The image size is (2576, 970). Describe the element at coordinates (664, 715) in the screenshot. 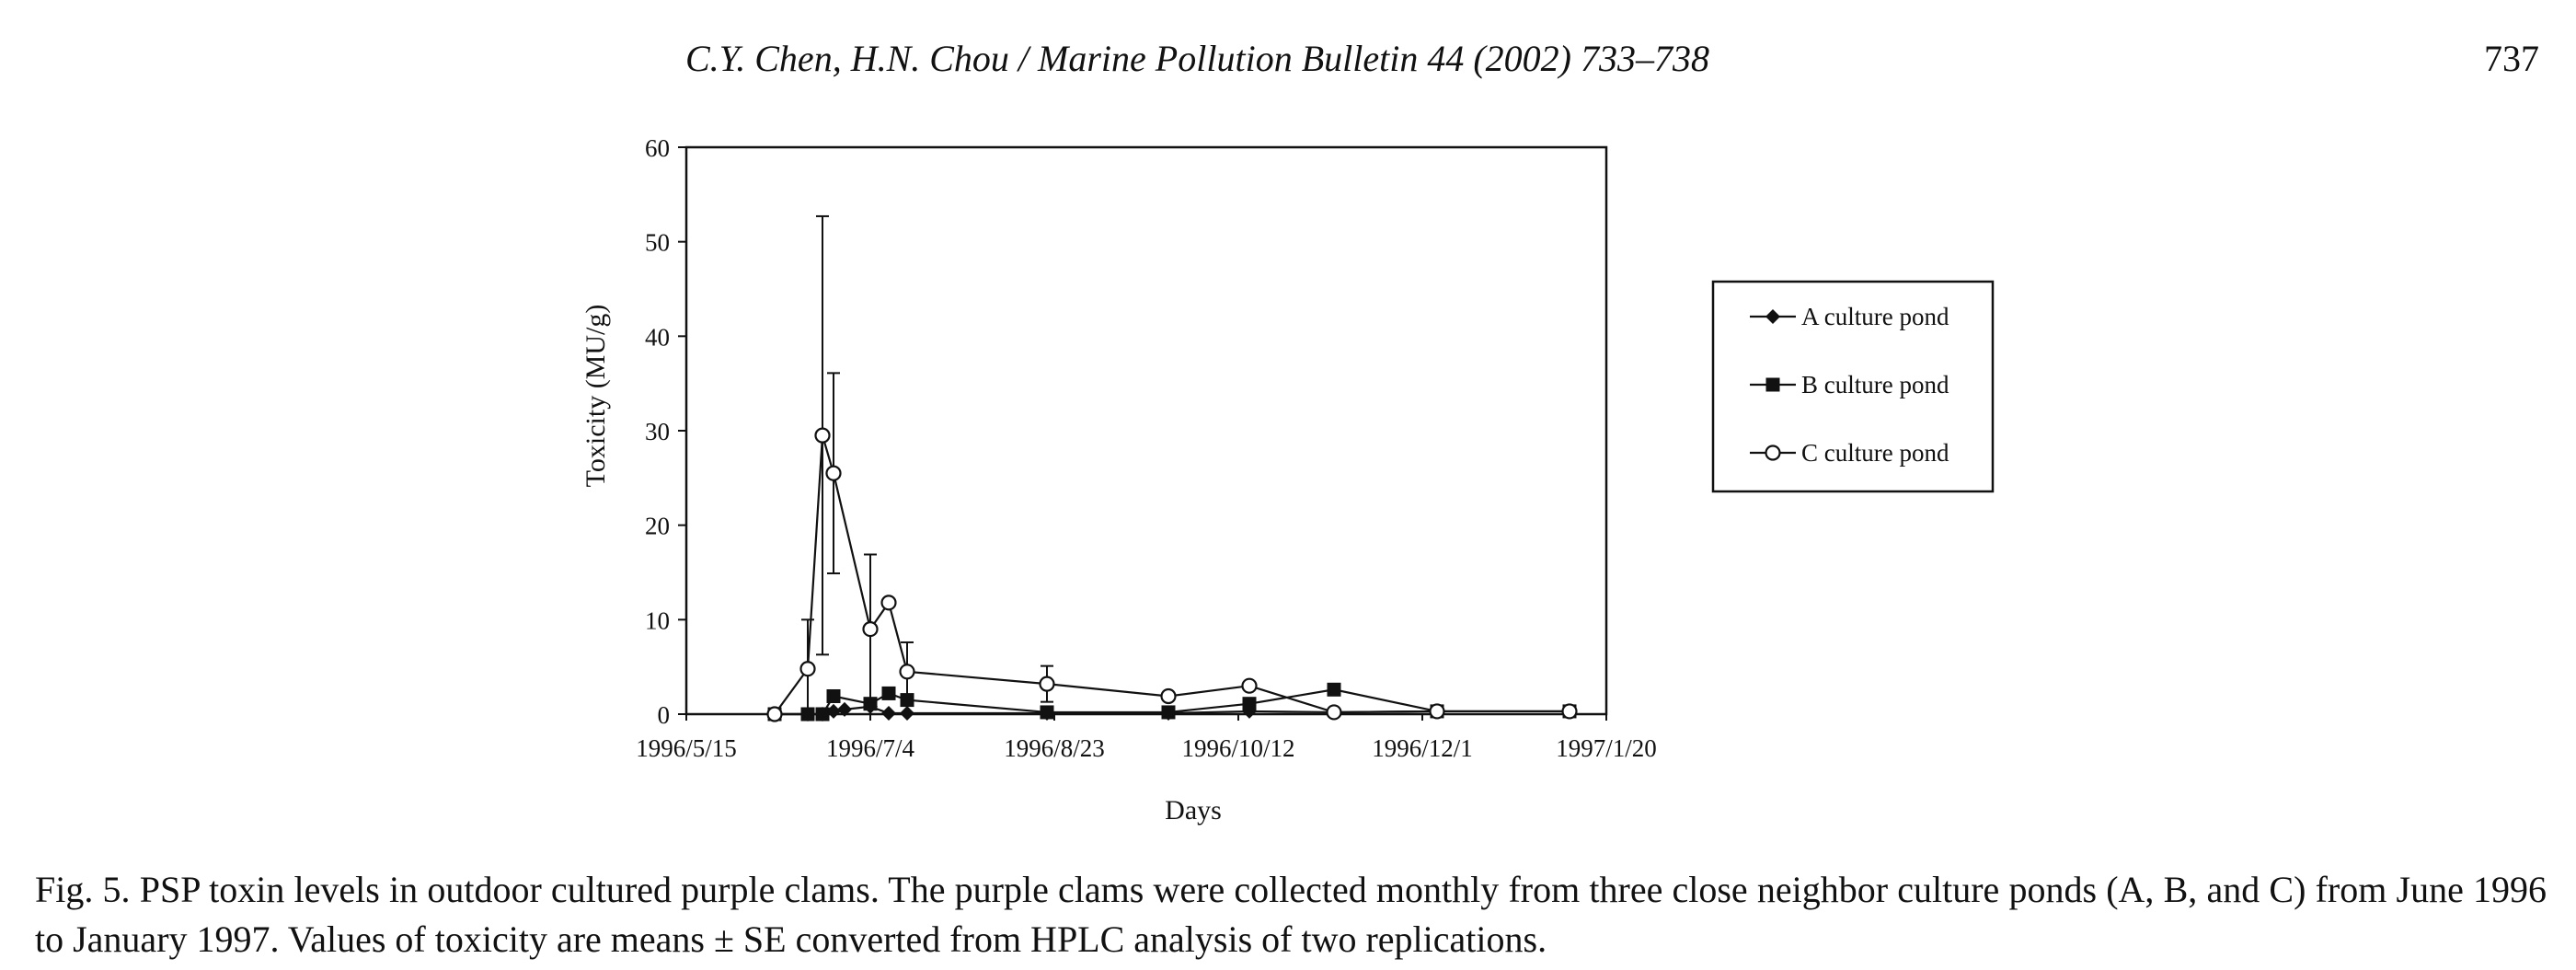

I see `y-tick-label: 0` at that location.